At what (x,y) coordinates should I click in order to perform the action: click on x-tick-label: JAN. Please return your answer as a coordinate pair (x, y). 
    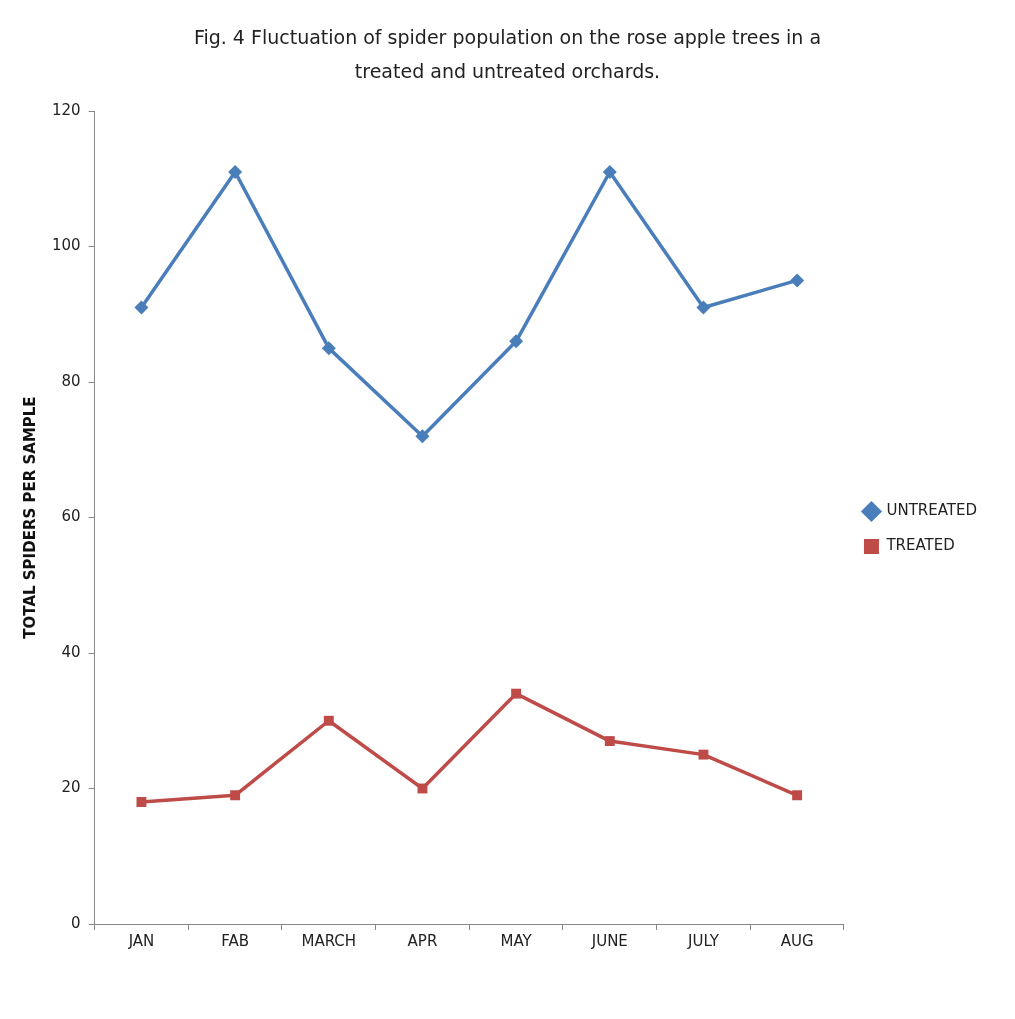
    Looking at the image, I should click on (141, 940).